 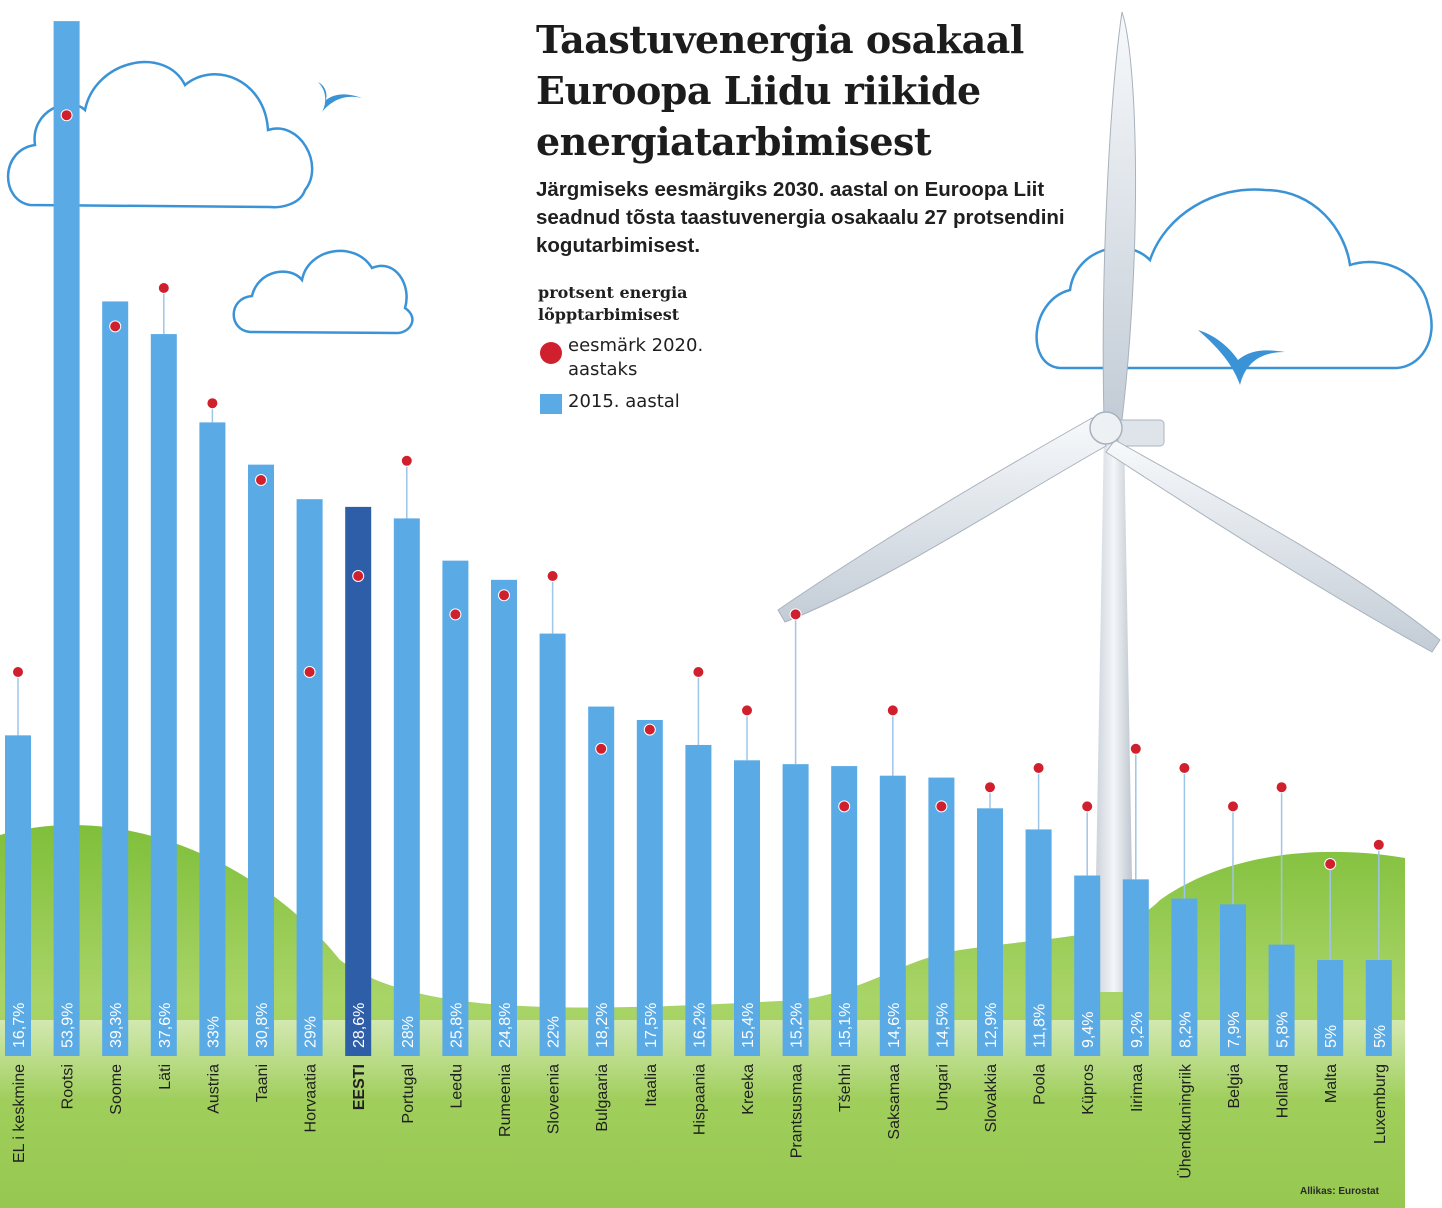 What do you see at coordinates (213, 1089) in the screenshot?
I see `category-label: Austria` at bounding box center [213, 1089].